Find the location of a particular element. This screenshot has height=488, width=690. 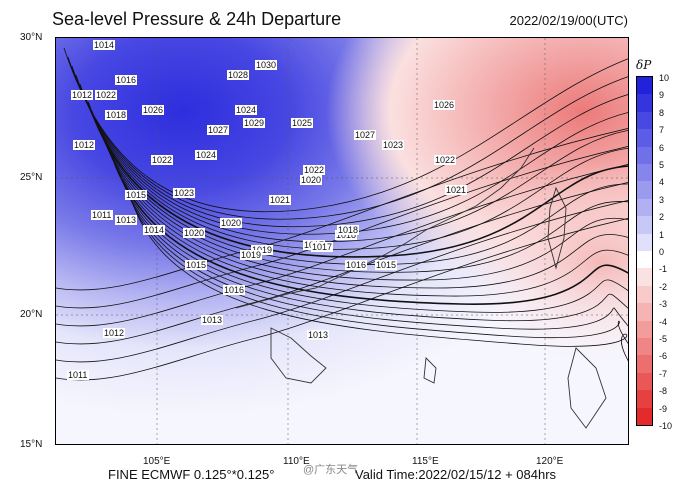

model-caption: FINE ECMWF 0.125°*0.125° is located at coordinates (191, 474).